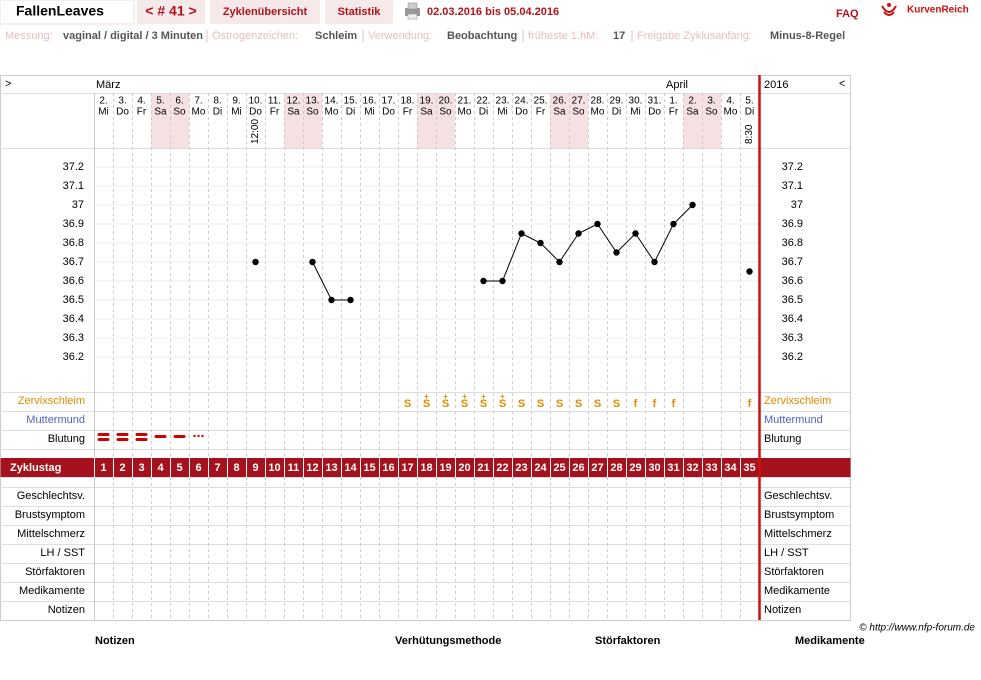 Image resolution: width=981 pixels, height=680 pixels. What do you see at coordinates (446, 101) in the screenshot?
I see `day-label: 20.` at bounding box center [446, 101].